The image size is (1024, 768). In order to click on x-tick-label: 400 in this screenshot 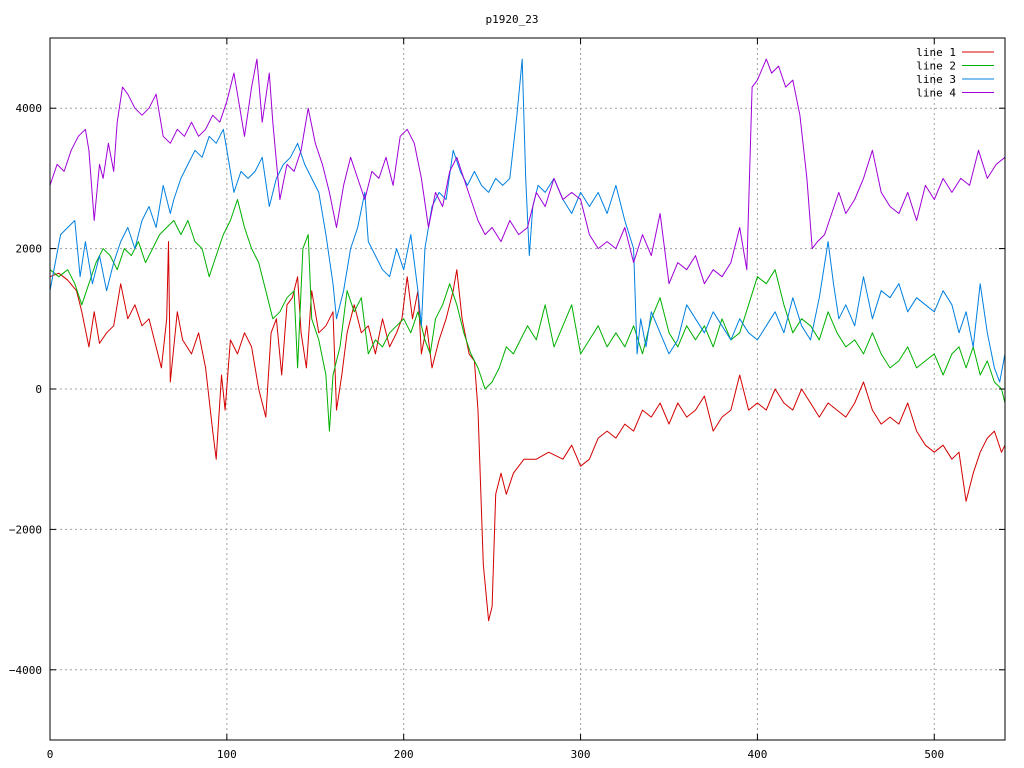, I will do `click(757, 754)`.